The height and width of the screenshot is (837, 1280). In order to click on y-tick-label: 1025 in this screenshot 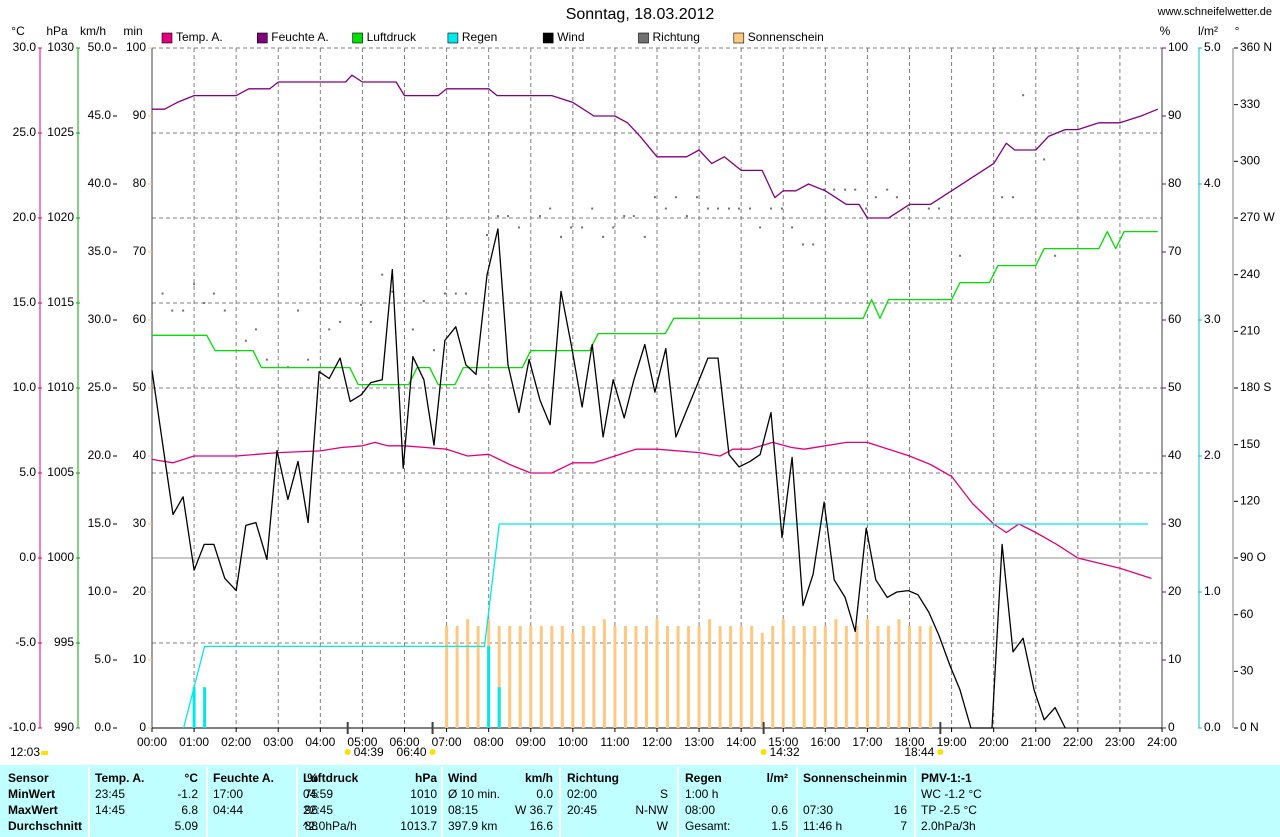, I will do `click(60, 132)`.